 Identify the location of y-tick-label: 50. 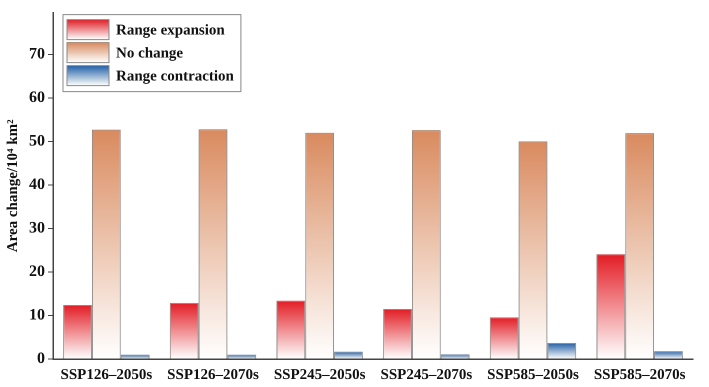
(37, 141).